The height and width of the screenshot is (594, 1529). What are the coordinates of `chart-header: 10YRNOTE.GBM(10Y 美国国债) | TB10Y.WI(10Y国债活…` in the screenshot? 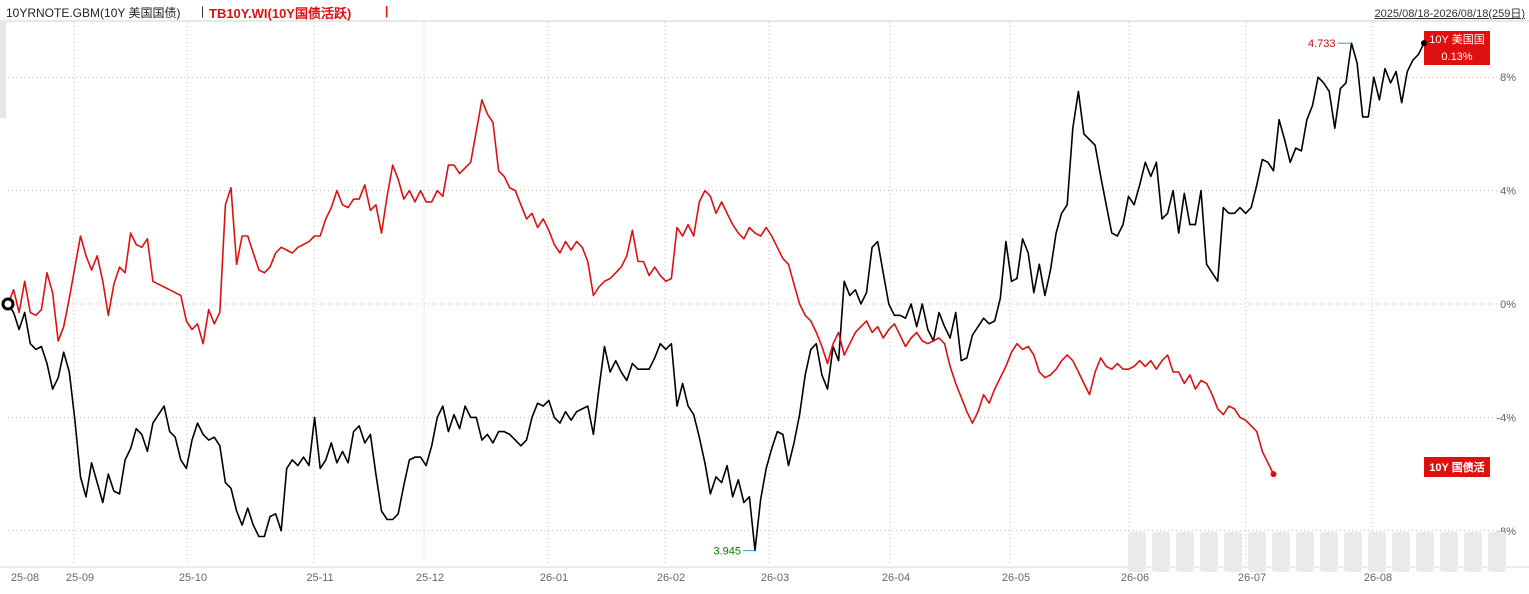 It's located at (764, 11).